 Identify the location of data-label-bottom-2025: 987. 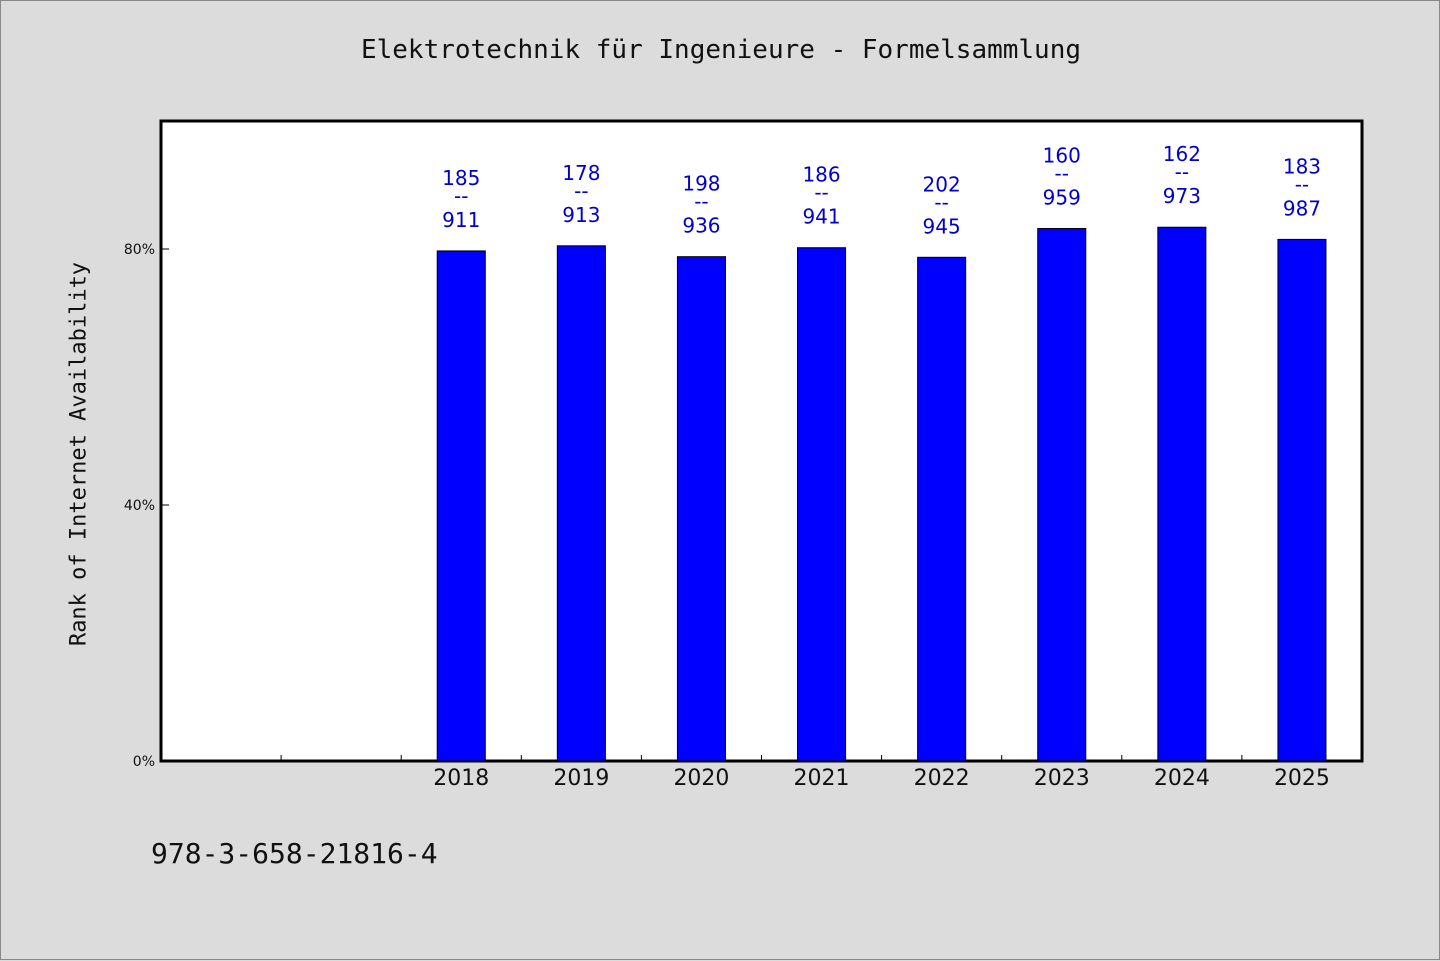
(1302, 208).